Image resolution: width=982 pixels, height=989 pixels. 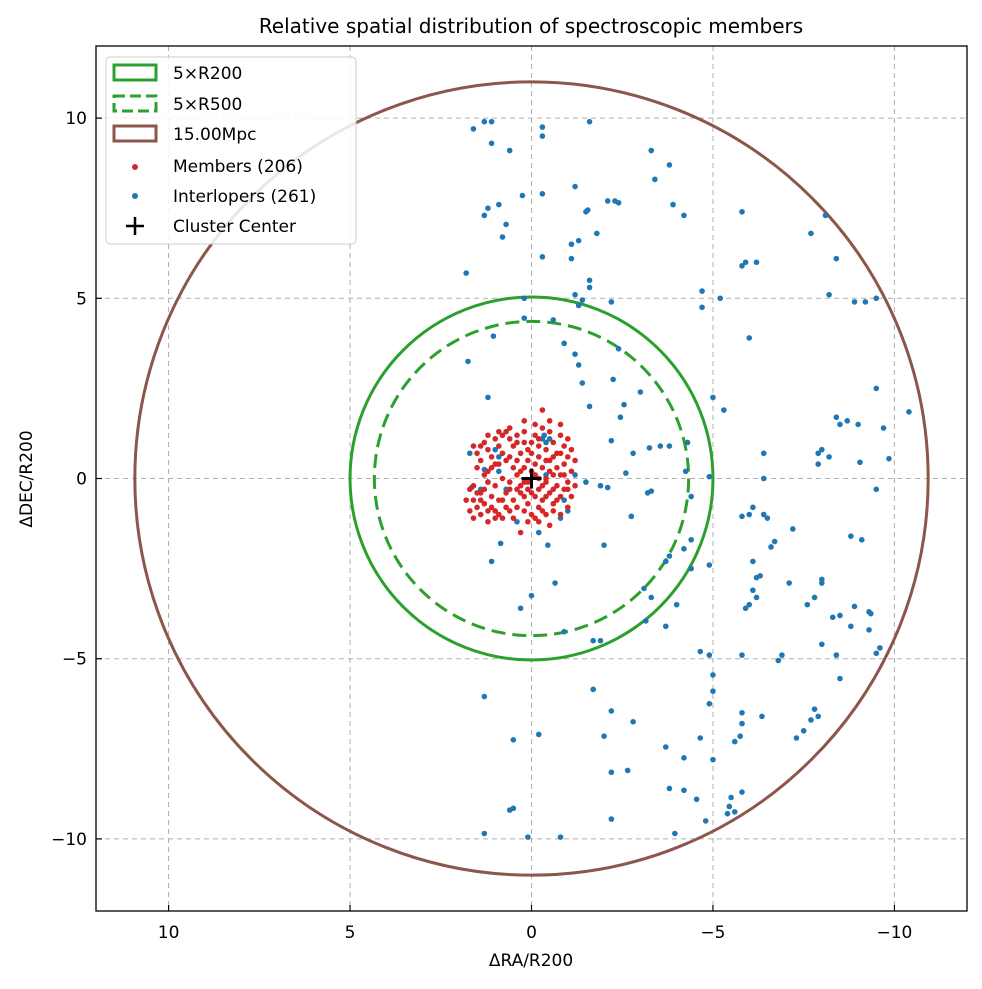 What do you see at coordinates (238, 167) in the screenshot?
I see `legend-label-members: Members (206)` at bounding box center [238, 167].